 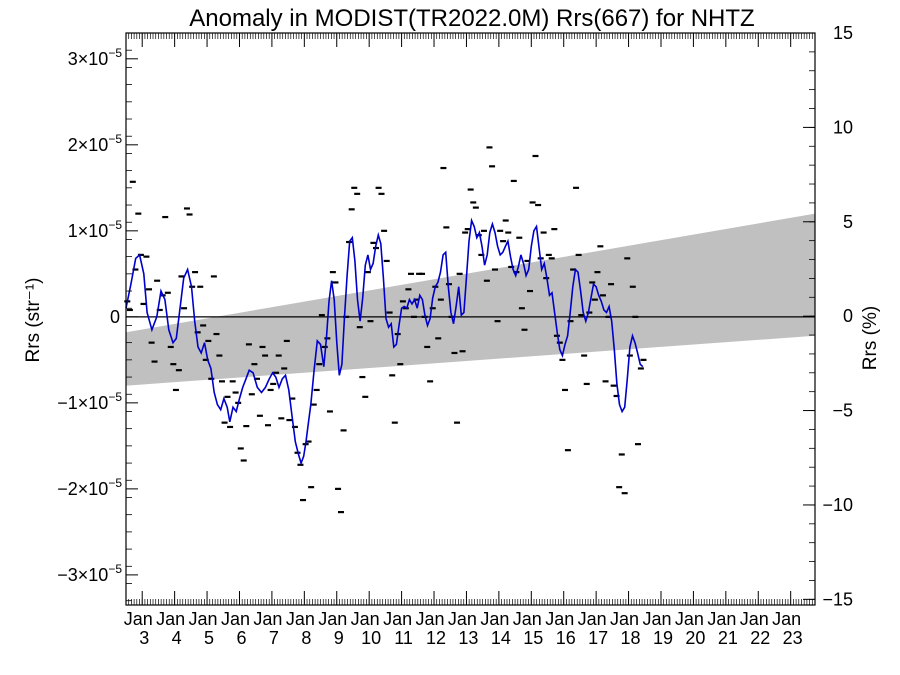 What do you see at coordinates (33, 320) in the screenshot?
I see `y-axis-title-left: Rrs (str⁻¹)` at bounding box center [33, 320].